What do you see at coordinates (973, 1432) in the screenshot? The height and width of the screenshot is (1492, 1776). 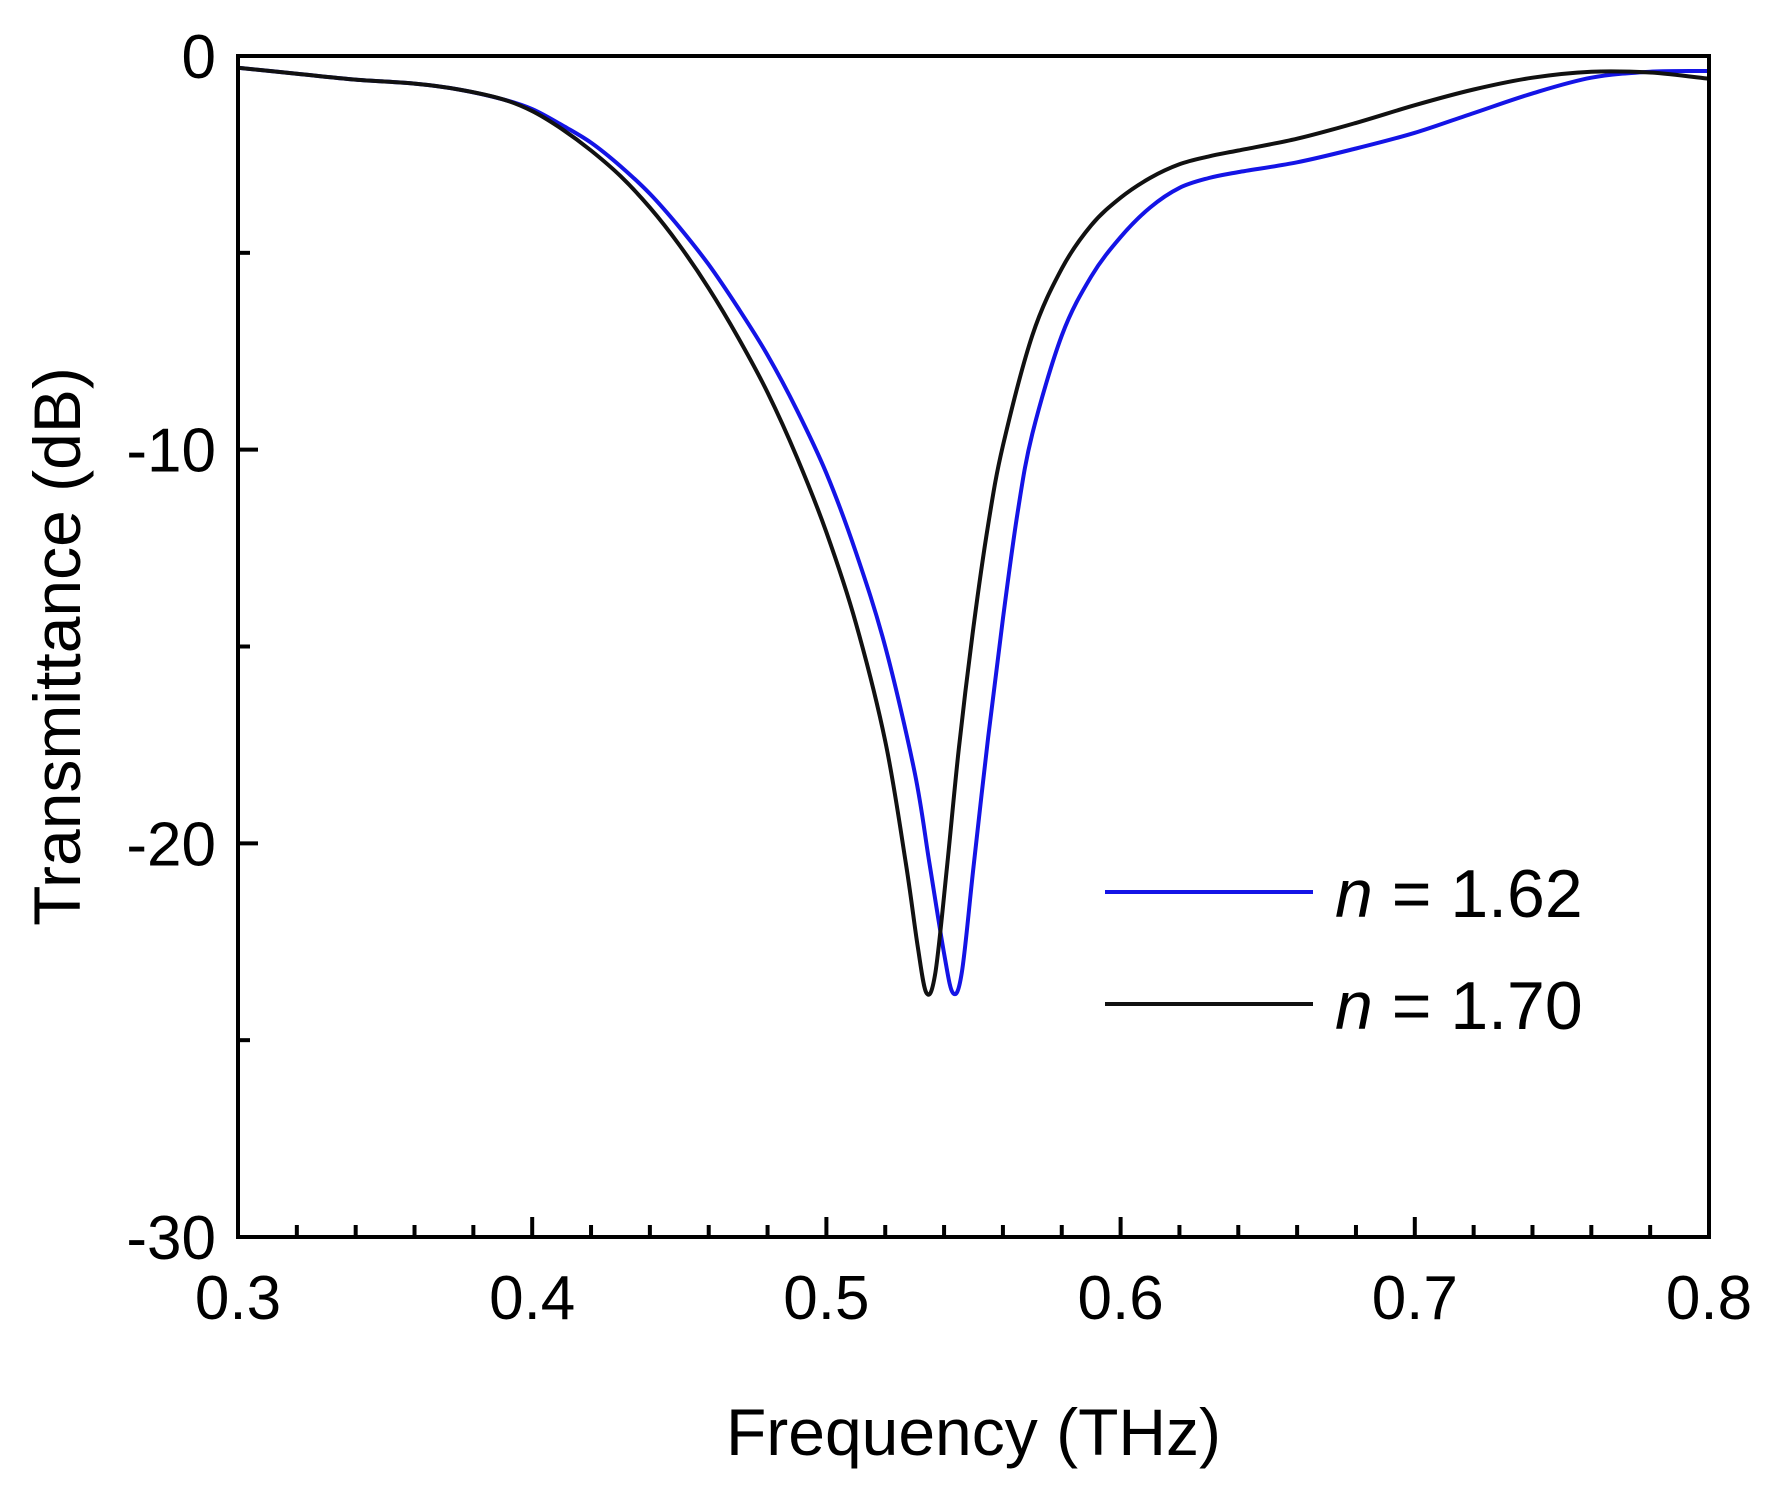 I see `x-axis-title: Frequency (THz)` at bounding box center [973, 1432].